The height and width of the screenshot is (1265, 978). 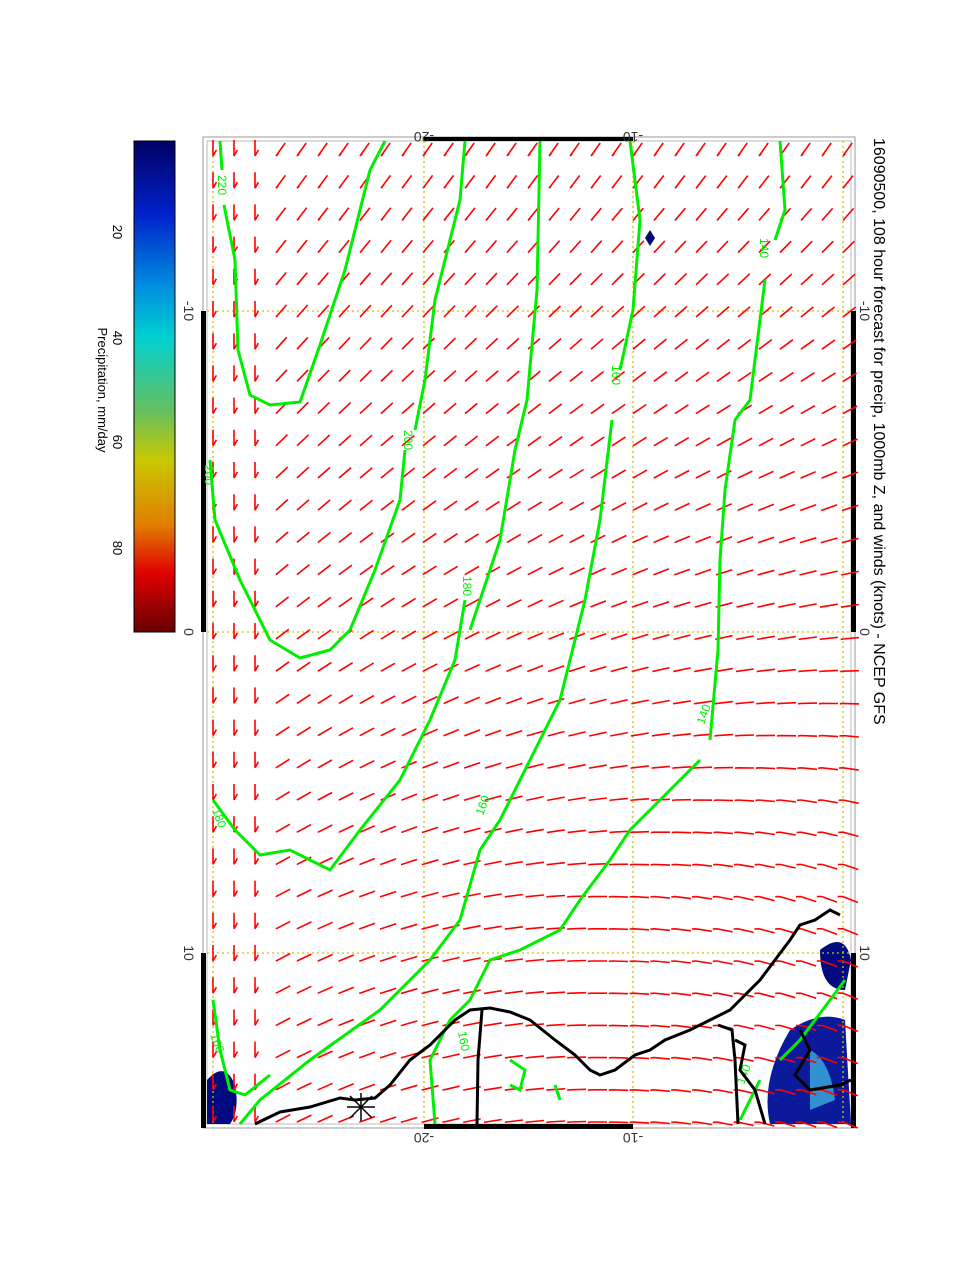 What do you see at coordinates (189, 632) in the screenshot?
I see `axis-label-left: 0` at bounding box center [189, 632].